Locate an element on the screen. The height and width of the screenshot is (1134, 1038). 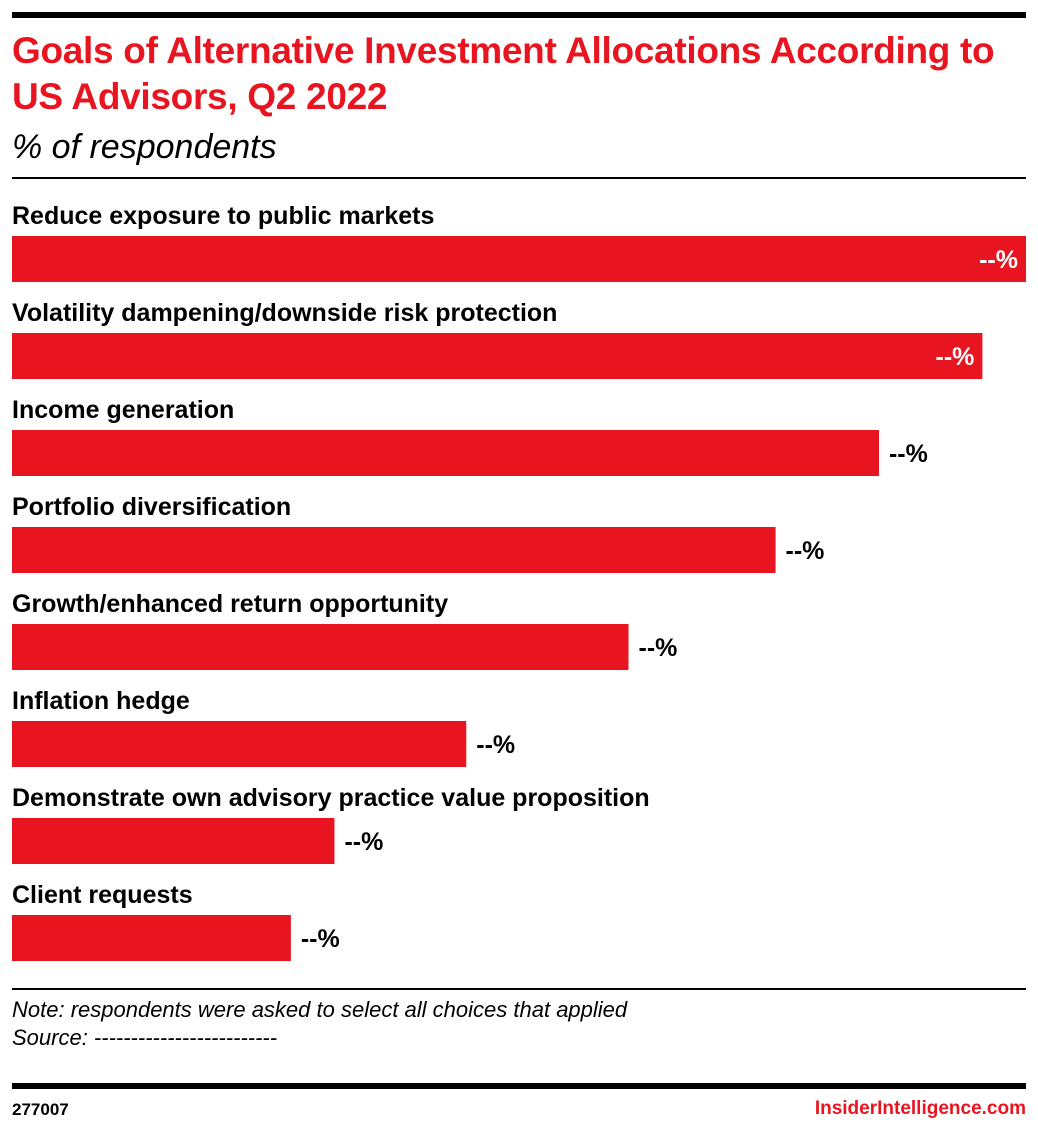
chart-source: Source: ------------------------- is located at coordinates (145, 1037).